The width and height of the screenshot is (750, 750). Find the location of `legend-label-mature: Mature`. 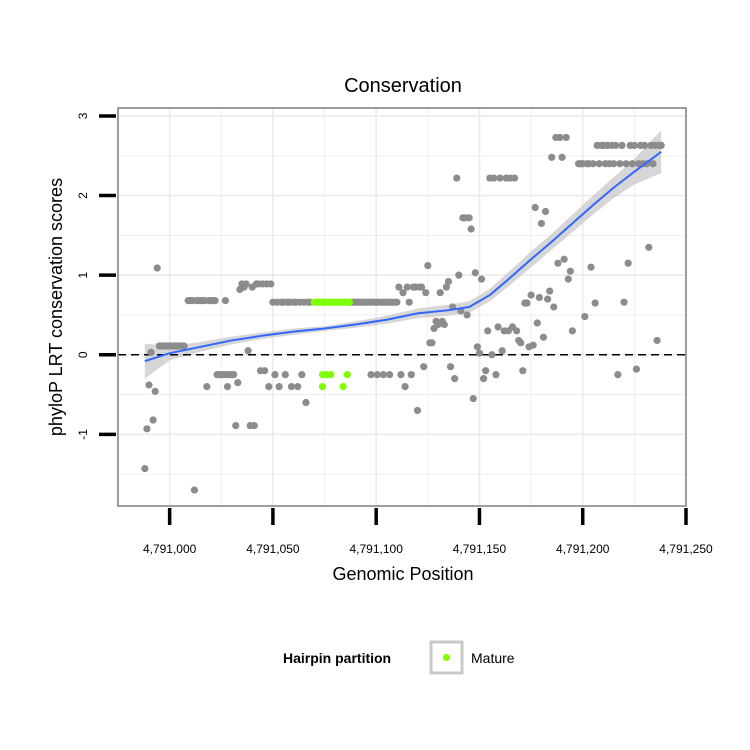

legend-label-mature: Mature is located at coordinates (493, 658).